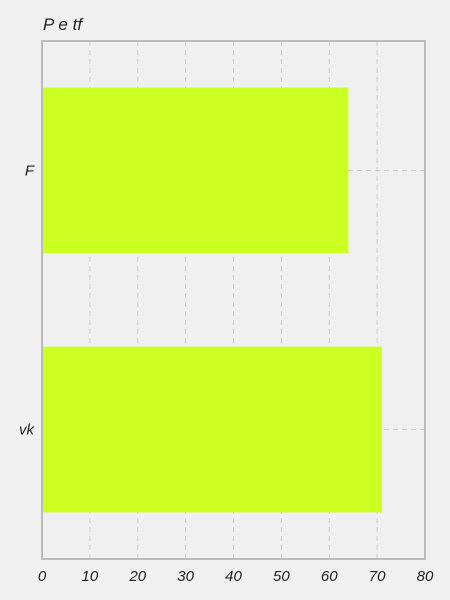 The image size is (450, 600). What do you see at coordinates (377, 576) in the screenshot?
I see `x-tick-label: 70` at bounding box center [377, 576].